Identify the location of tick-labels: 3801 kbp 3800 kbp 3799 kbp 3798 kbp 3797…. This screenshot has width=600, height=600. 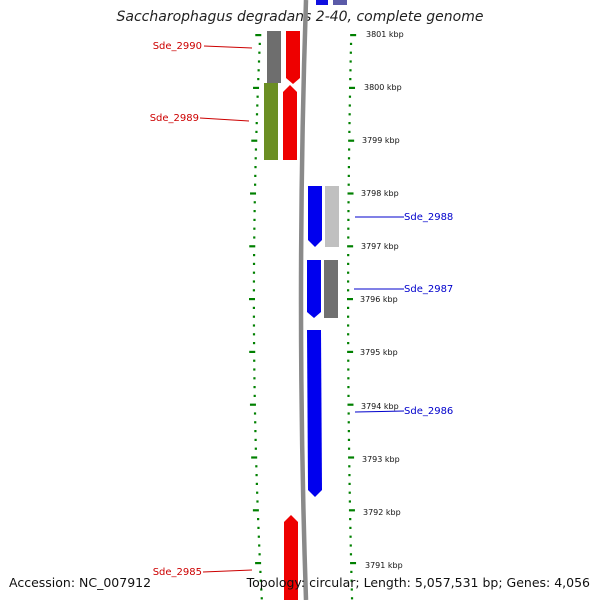
(382, 300).